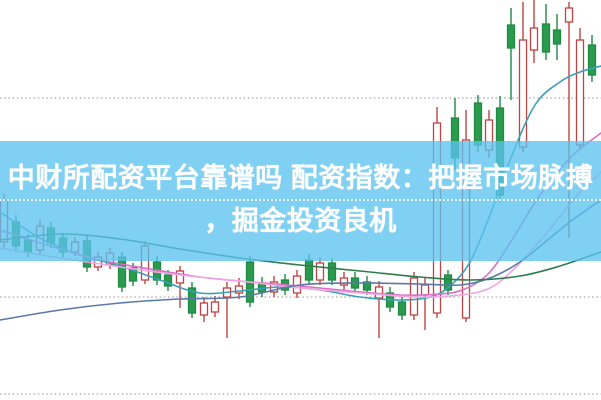 The image size is (601, 400). I want to click on banner-gridline, so click(300, 200).